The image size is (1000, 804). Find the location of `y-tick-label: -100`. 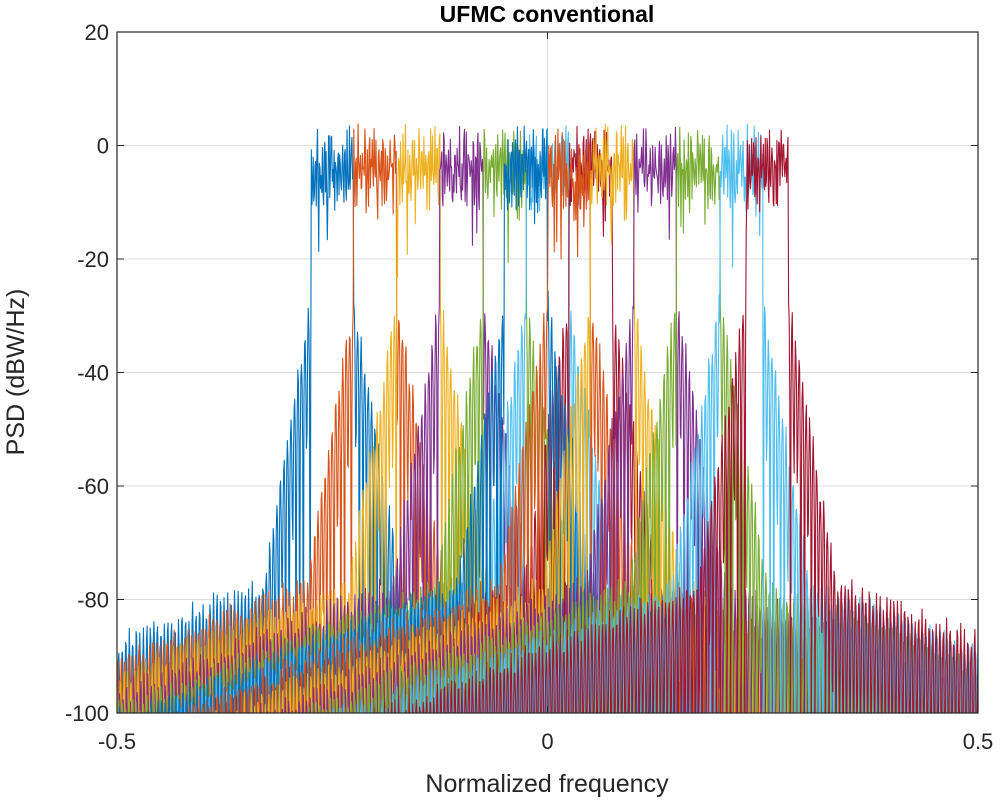

y-tick-label: -100 is located at coordinates (87, 713).